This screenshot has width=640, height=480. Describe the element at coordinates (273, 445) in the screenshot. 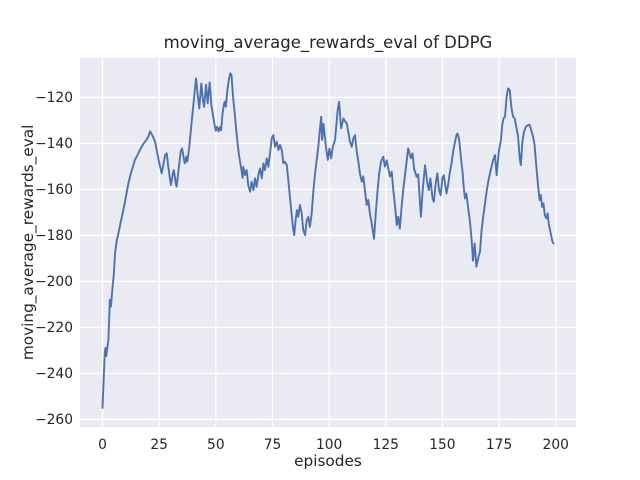

I see `x-tick-label: 75` at that location.